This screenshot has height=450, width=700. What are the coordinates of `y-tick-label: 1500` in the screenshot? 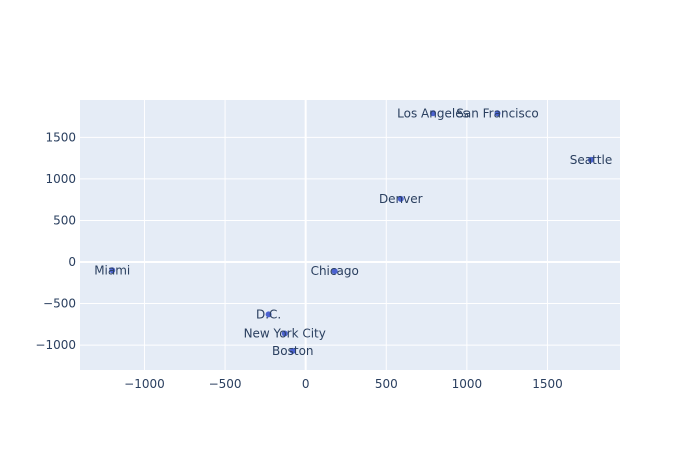 It's located at (60, 137).